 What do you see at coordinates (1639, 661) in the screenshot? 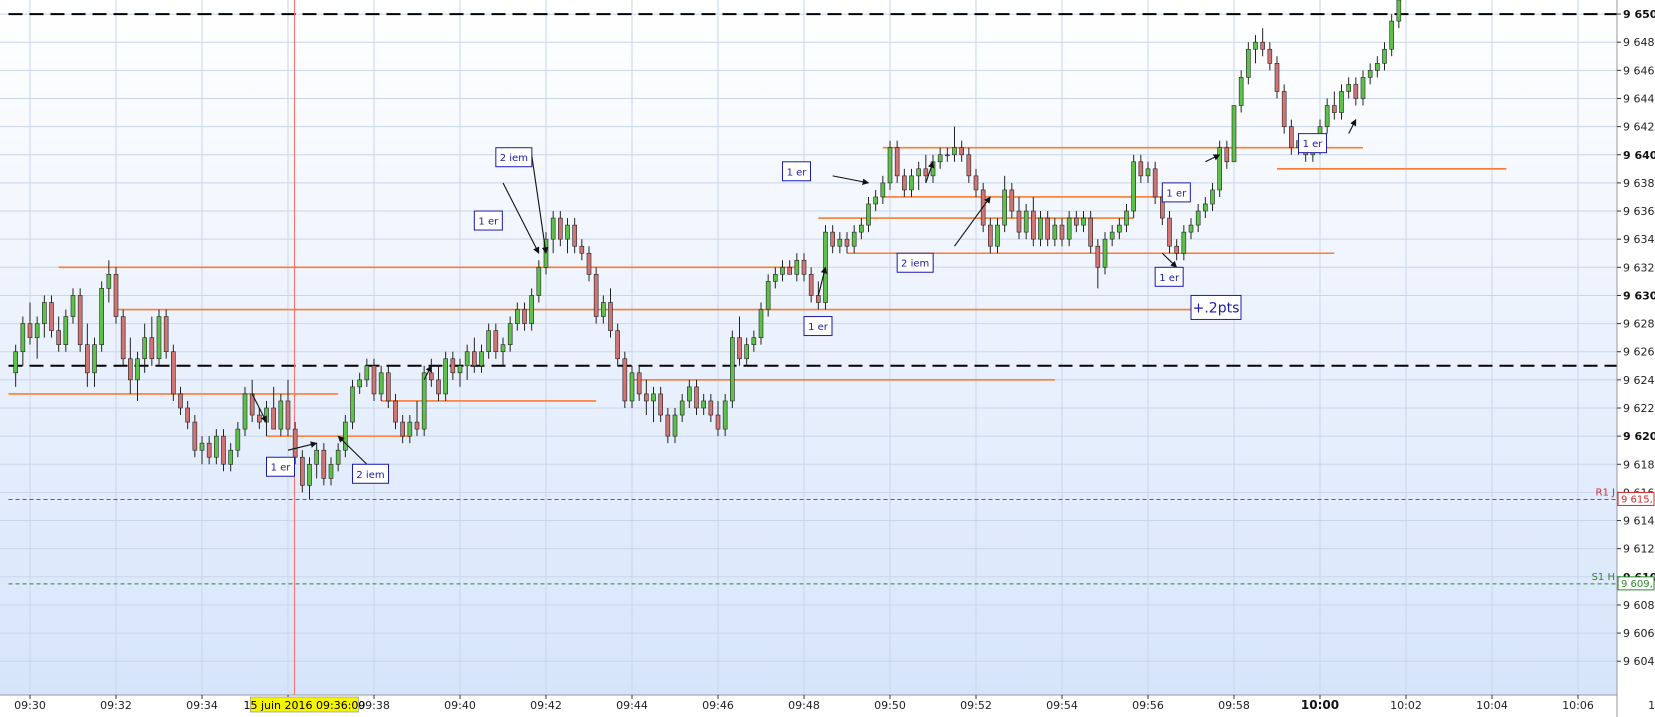
I see `price-tick-label: 9 604` at bounding box center [1639, 661].